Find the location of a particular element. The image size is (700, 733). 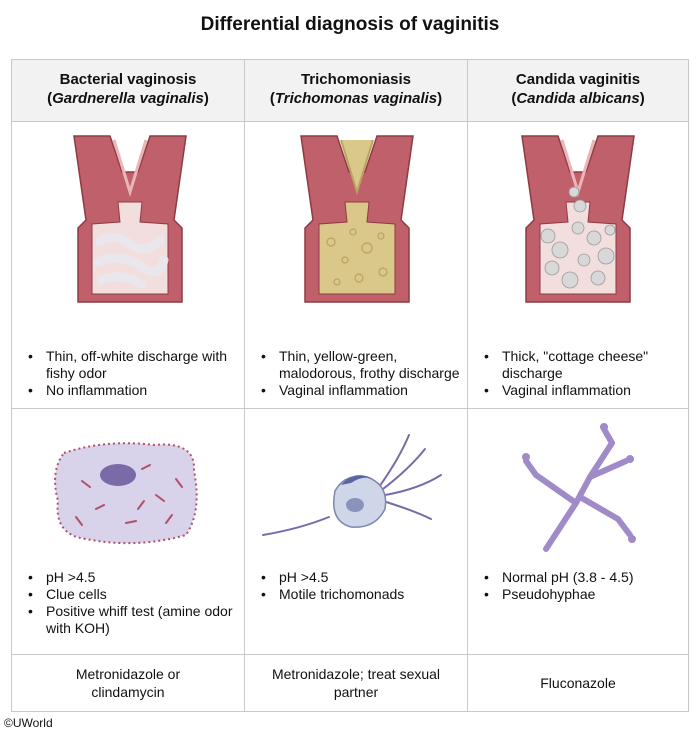

treatment-text: Metronidazole or clindamycin is located at coordinates (128, 683).